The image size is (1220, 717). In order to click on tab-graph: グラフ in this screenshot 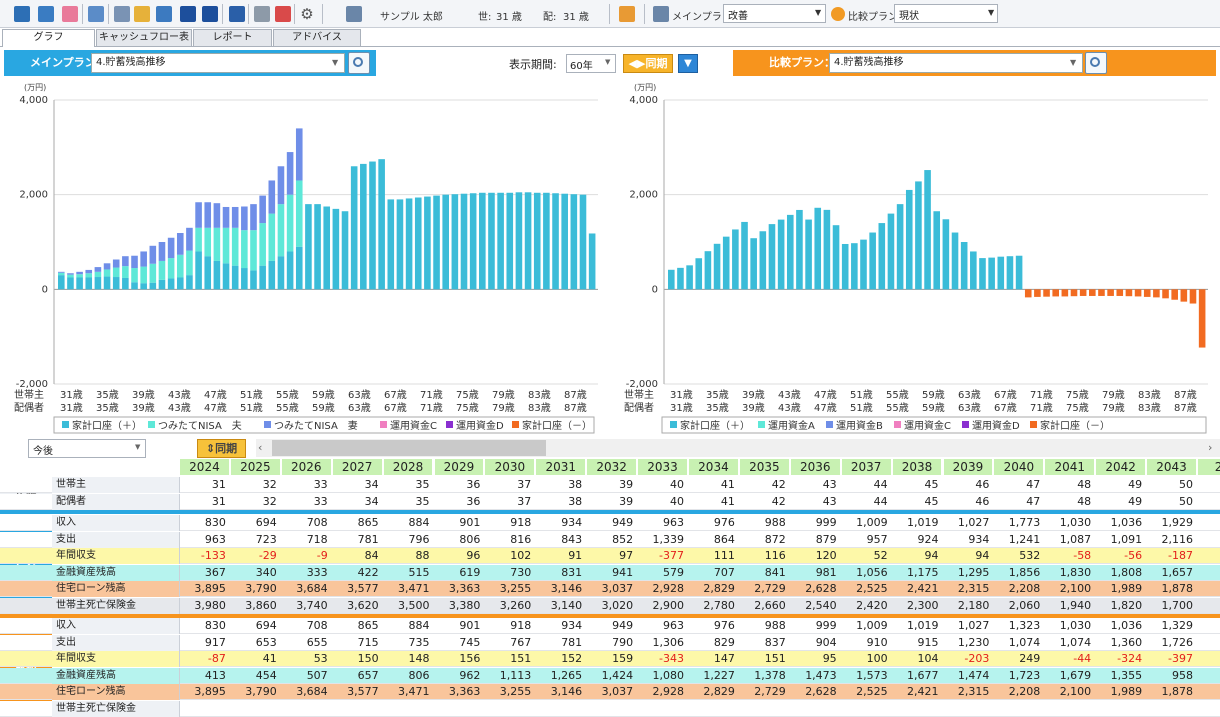, I will do `click(48, 38)`.